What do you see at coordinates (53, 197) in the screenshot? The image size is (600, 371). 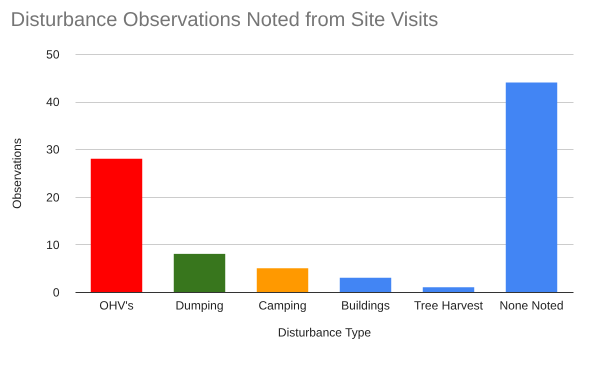 I see `y-tick-label: 20` at bounding box center [53, 197].